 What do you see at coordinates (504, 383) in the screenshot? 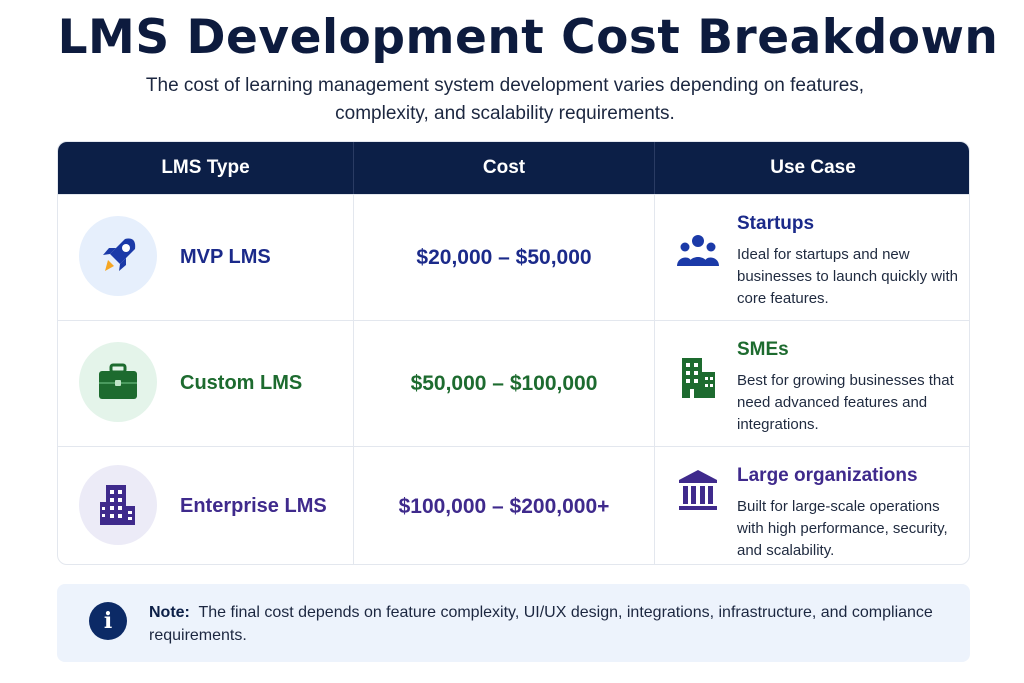
I see `cost-value: $50,000 – $100,000` at bounding box center [504, 383].